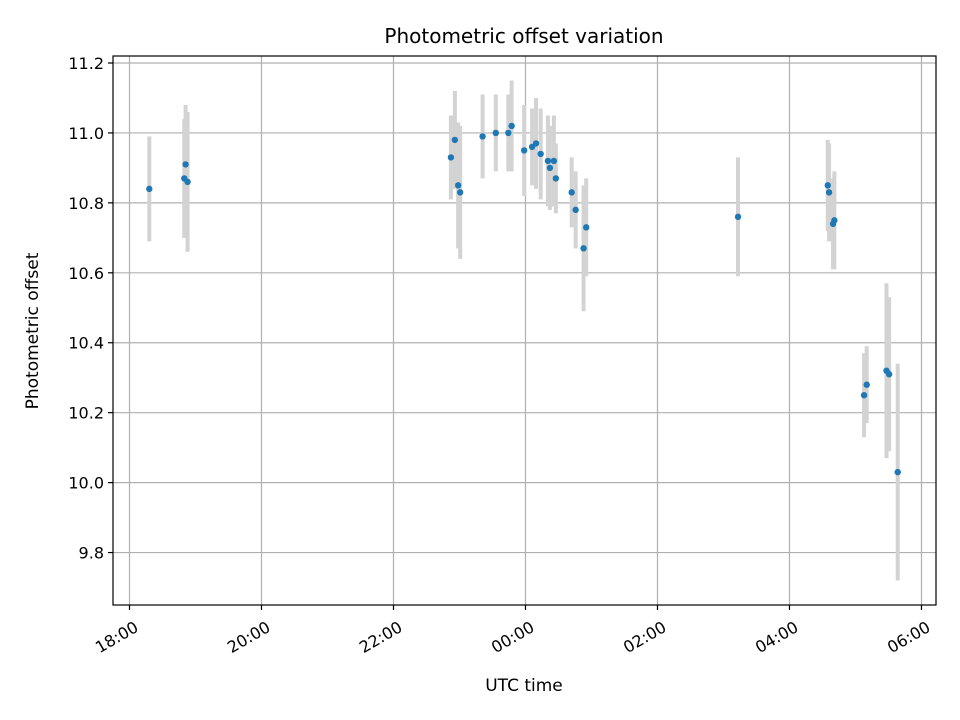  Describe the element at coordinates (524, 686) in the screenshot. I see `x-axis-title: UTC time` at that location.